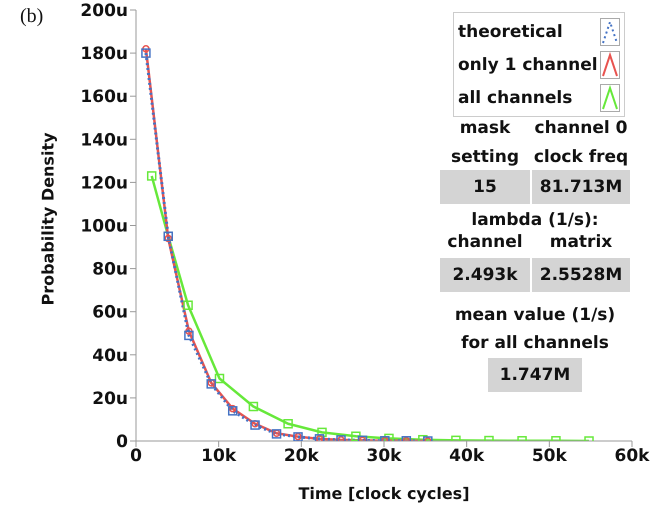  Describe the element at coordinates (581, 157) in the screenshot. I see `annotation: clock freq` at that location.